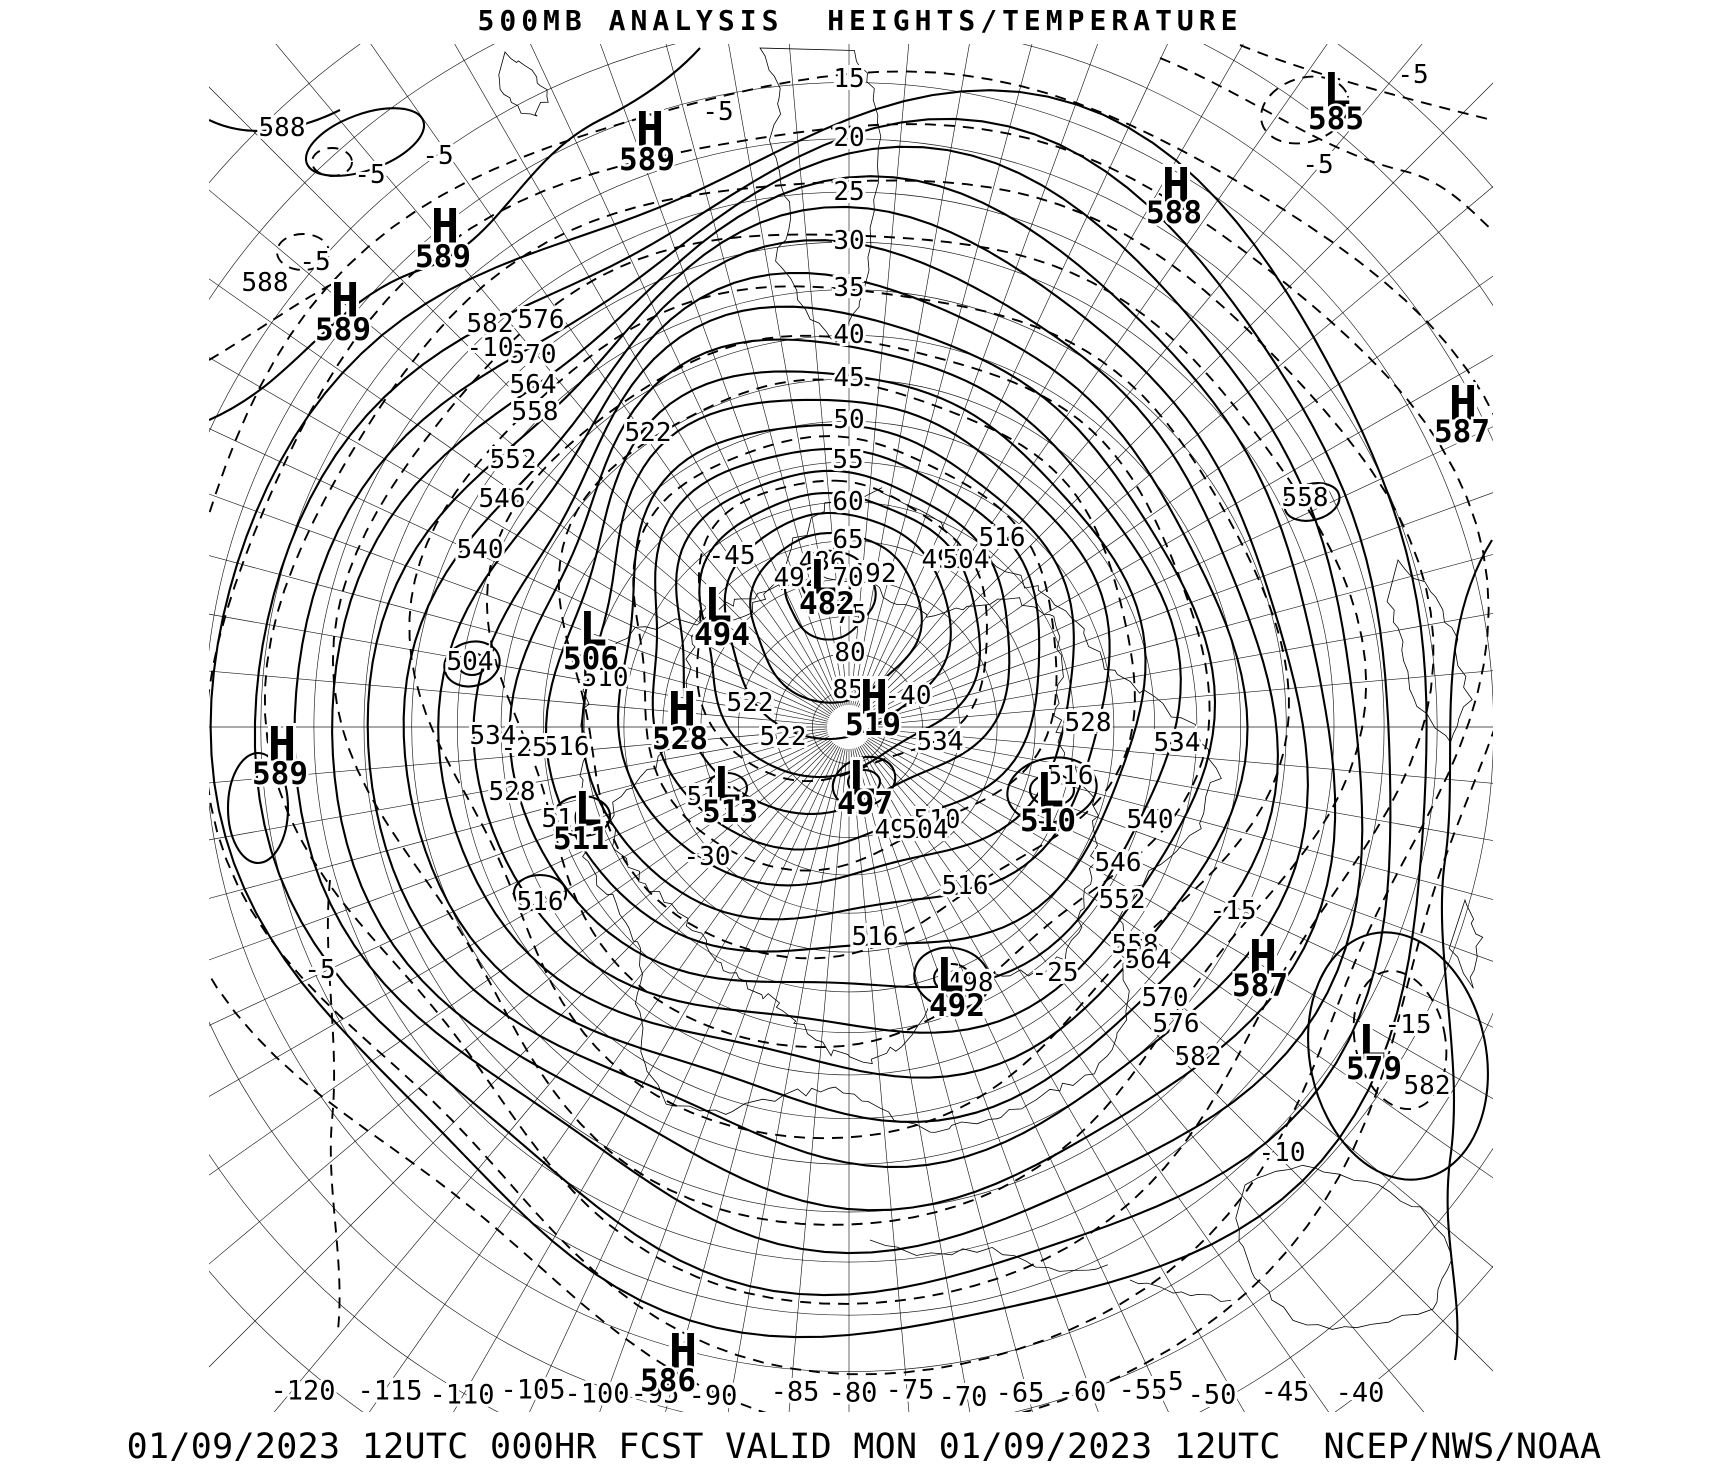 This screenshot has height=1478, width=1728. What do you see at coordinates (732, 556) in the screenshot?
I see `temperature-contour-label: -45` at bounding box center [732, 556].